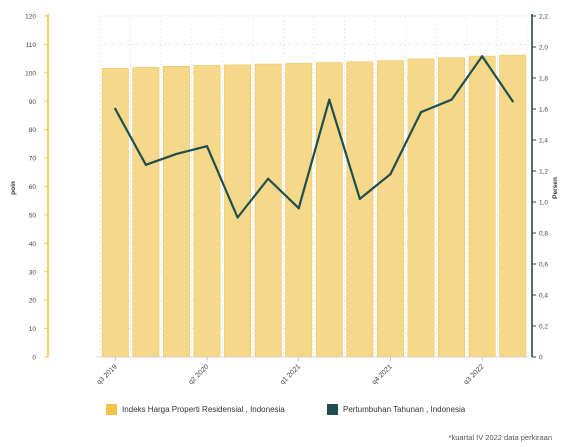  Describe the element at coordinates (33, 329) in the screenshot. I see `y-left-tick-label: 10` at that location.